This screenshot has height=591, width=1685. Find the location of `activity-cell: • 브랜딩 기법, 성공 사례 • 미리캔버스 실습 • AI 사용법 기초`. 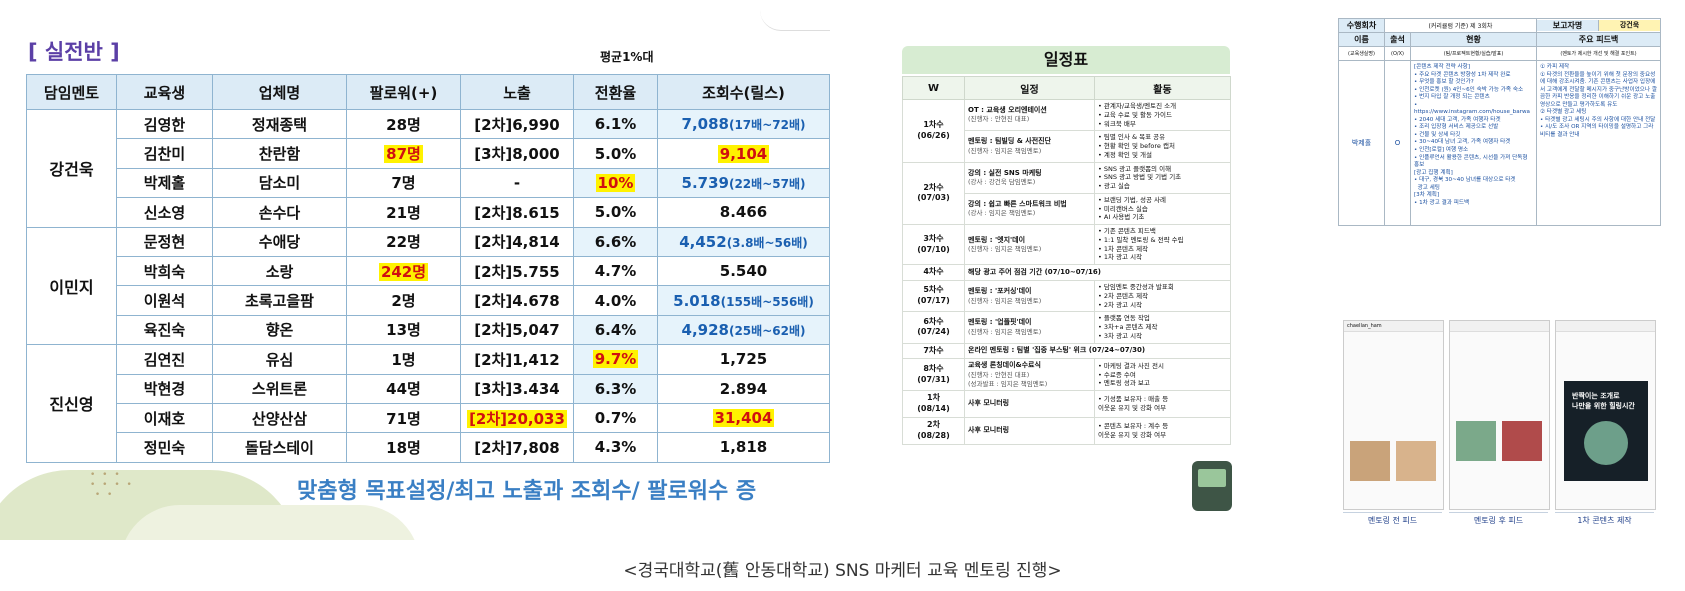

activity-cell: • 브랜딩 기법, 성공 사례 • 미리캔버스 실습 • AI 사용법 기초 is located at coordinates (1162, 209).